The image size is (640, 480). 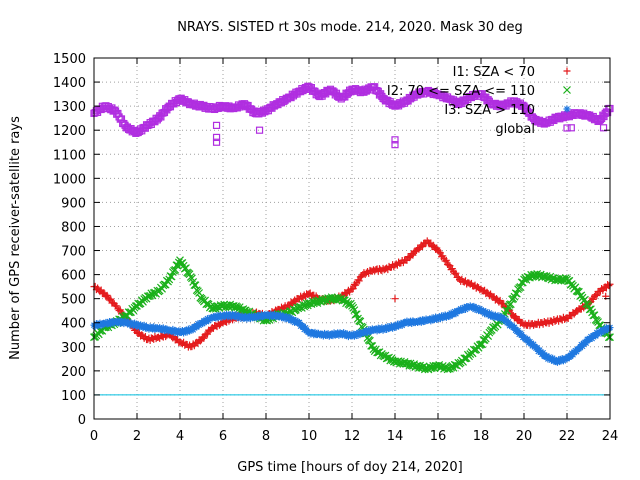 I want to click on x-tick-label: 14, so click(x=395, y=436).